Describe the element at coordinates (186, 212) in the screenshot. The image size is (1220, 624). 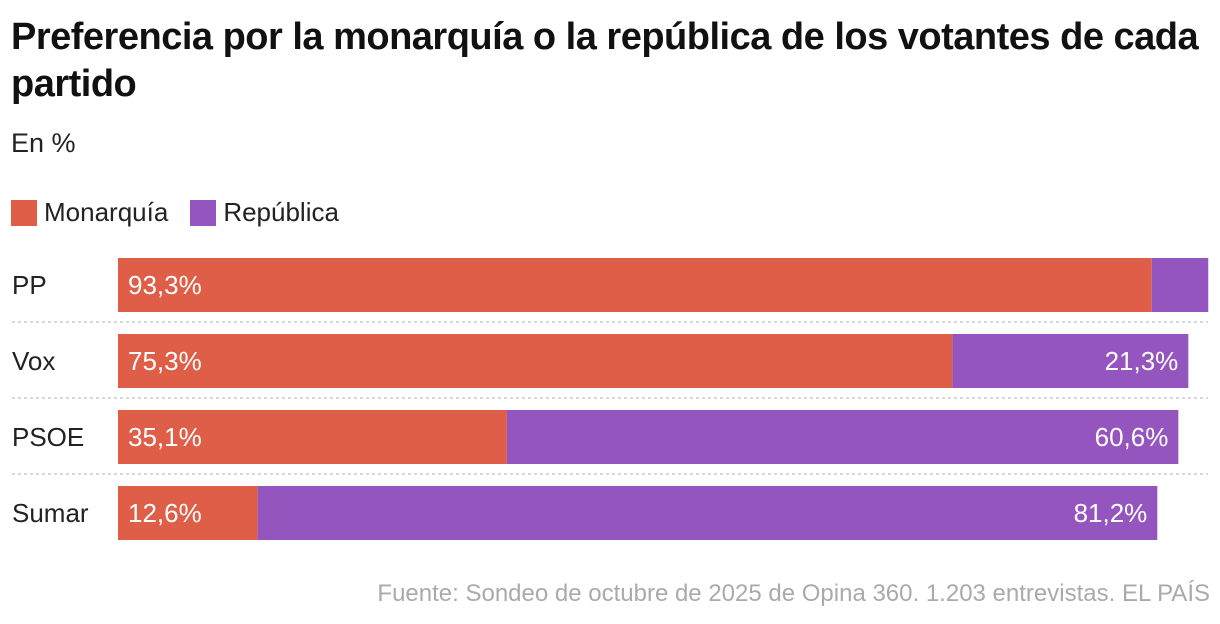
I see `legend: Monarquía República` at that location.